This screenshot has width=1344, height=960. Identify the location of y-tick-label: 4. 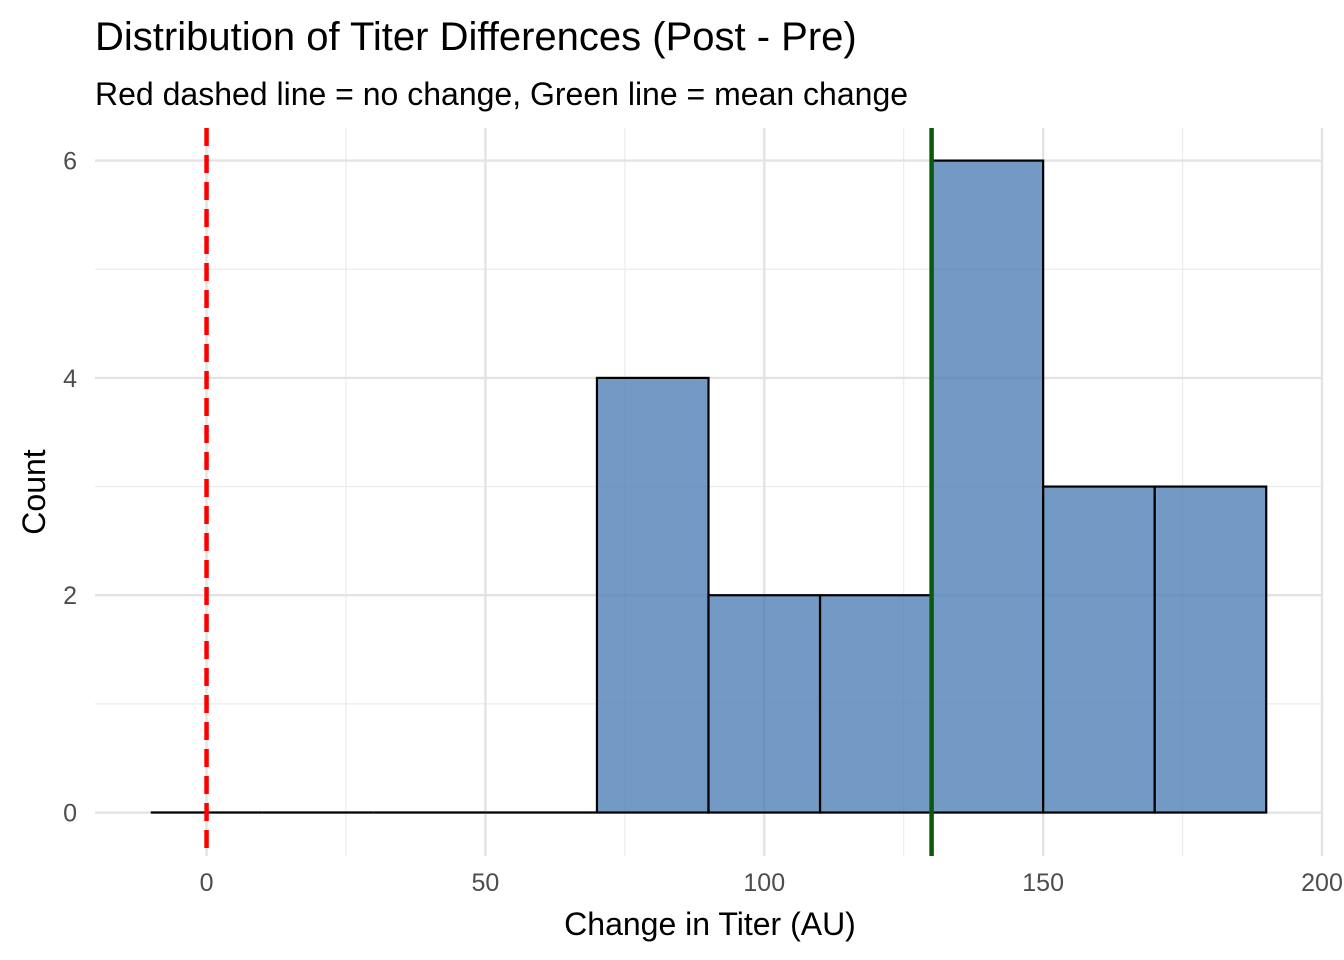
(70, 379).